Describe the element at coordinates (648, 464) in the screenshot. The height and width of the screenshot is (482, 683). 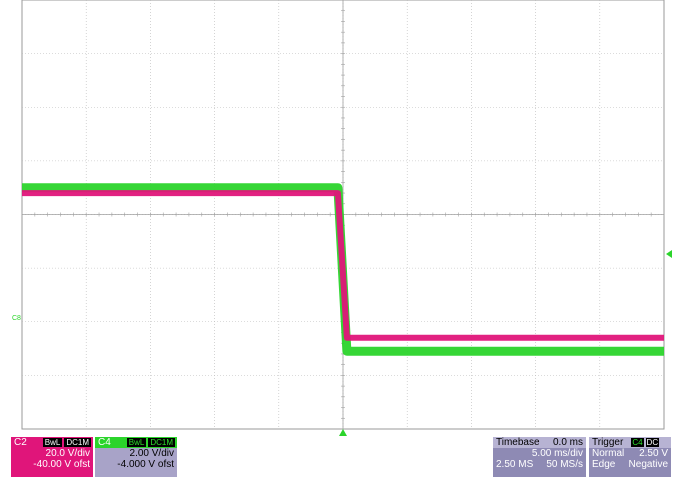
I see `trigger-slope: Negative` at that location.